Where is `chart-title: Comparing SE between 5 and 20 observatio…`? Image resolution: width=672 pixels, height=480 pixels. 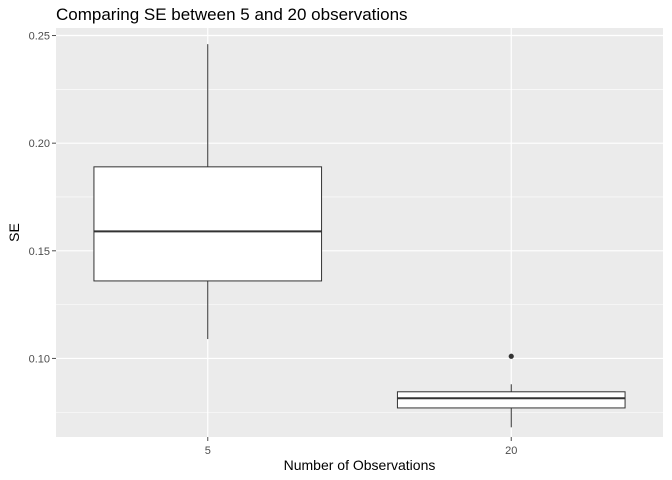 chart-title: Comparing SE between 5 and 20 observatio… is located at coordinates (232, 14).